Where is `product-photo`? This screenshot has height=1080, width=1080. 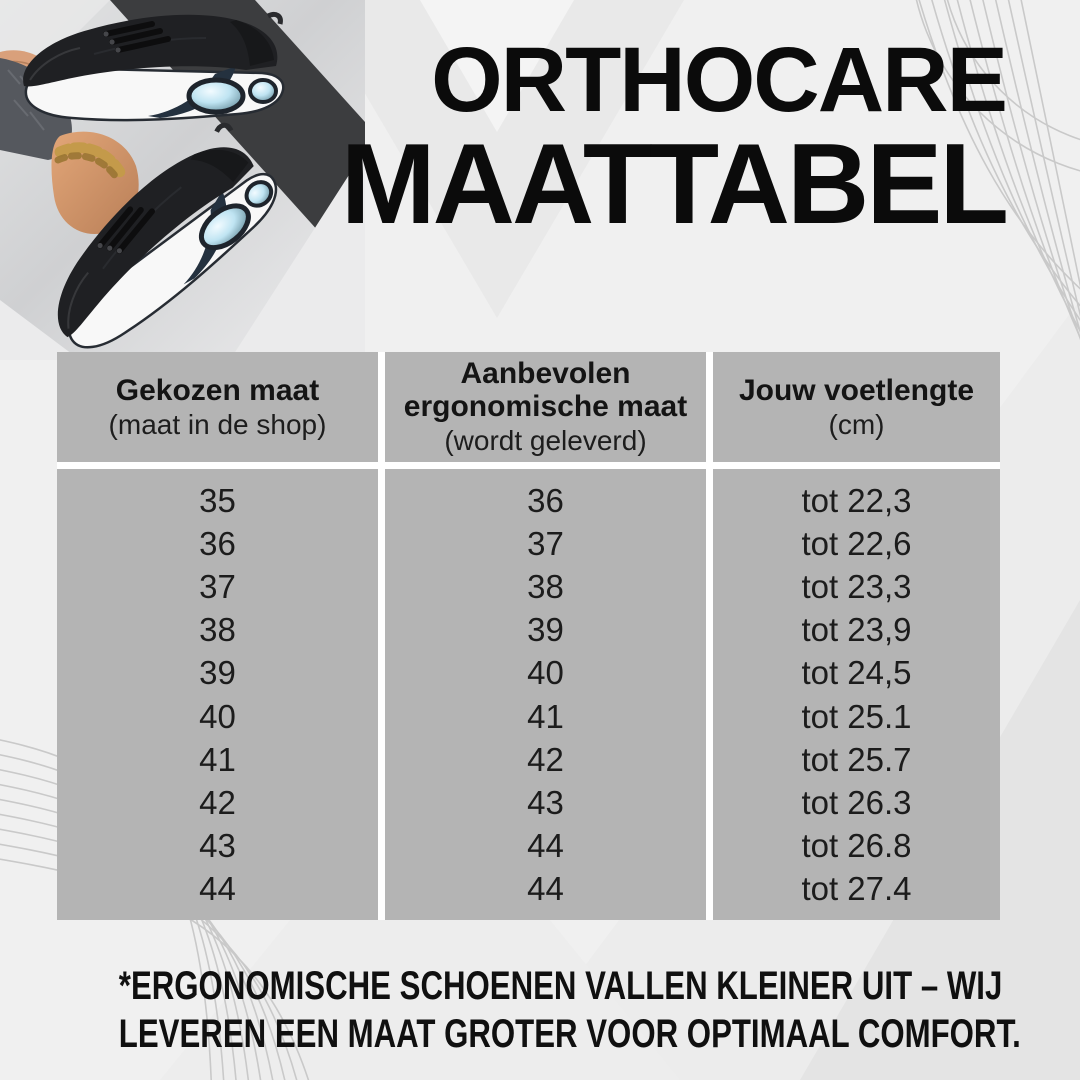 product-photo is located at coordinates (182, 180).